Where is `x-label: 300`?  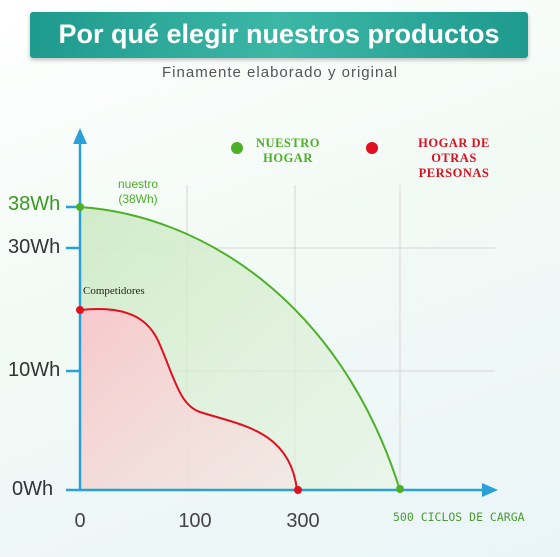 x-label: 300 is located at coordinates (303, 521).